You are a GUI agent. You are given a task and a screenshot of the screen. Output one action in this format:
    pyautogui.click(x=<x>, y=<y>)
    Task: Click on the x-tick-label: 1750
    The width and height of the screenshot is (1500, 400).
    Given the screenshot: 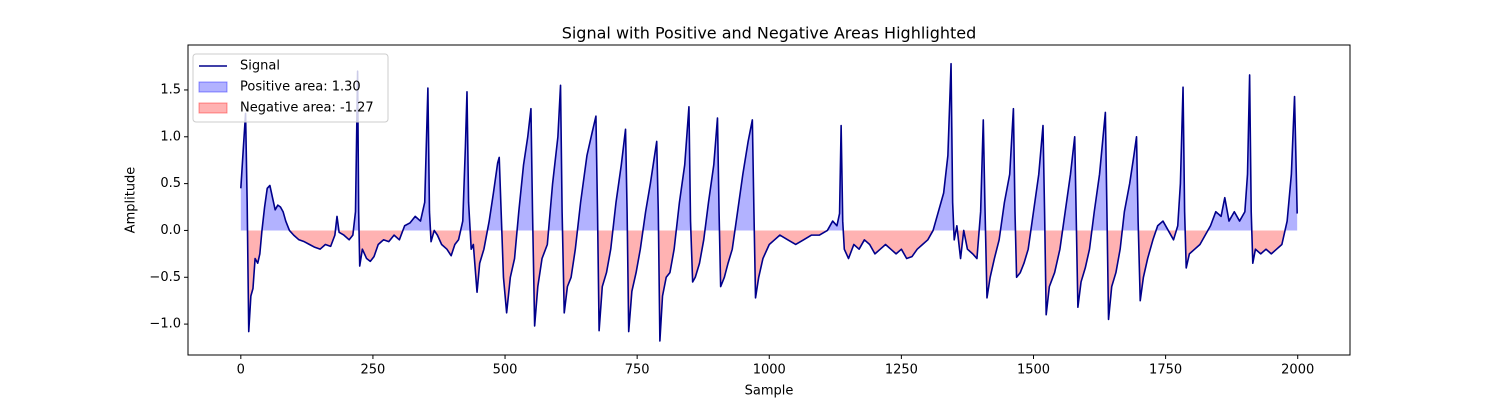 What is the action you would take?
    pyautogui.click(x=1165, y=370)
    